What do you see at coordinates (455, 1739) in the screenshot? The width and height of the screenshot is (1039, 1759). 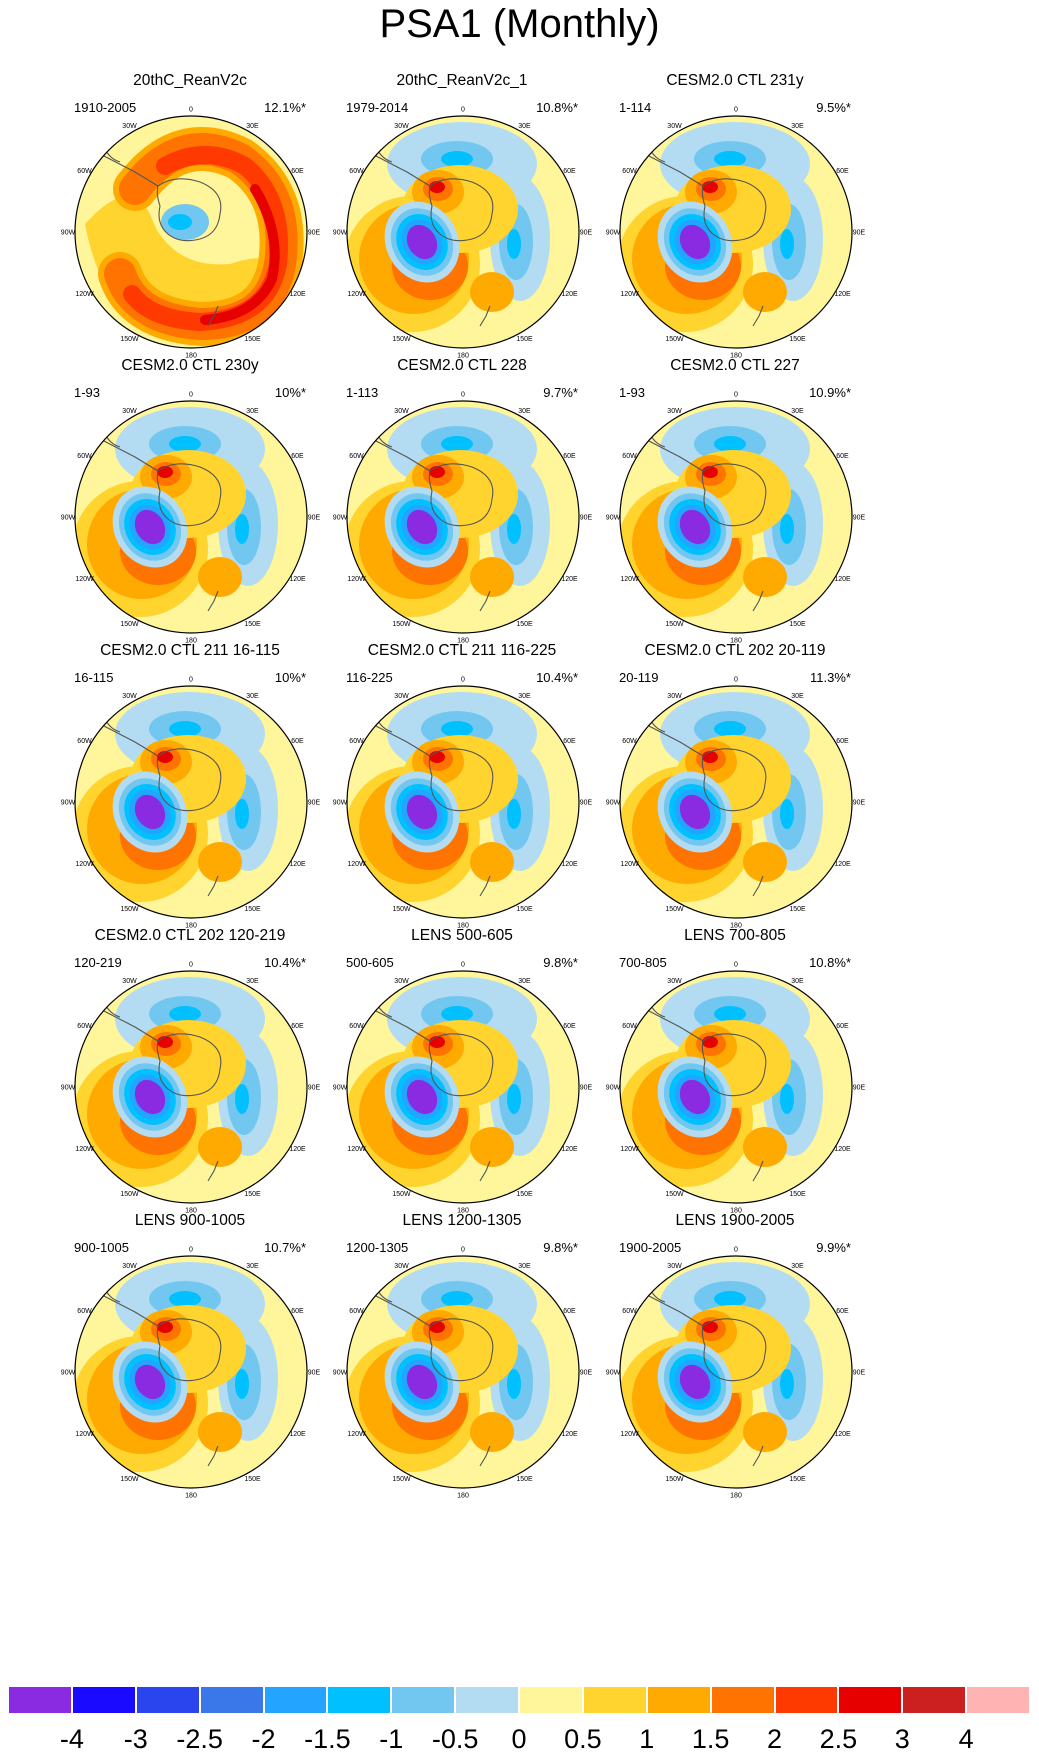 I see `colorbar-label: -0.5` at bounding box center [455, 1739].